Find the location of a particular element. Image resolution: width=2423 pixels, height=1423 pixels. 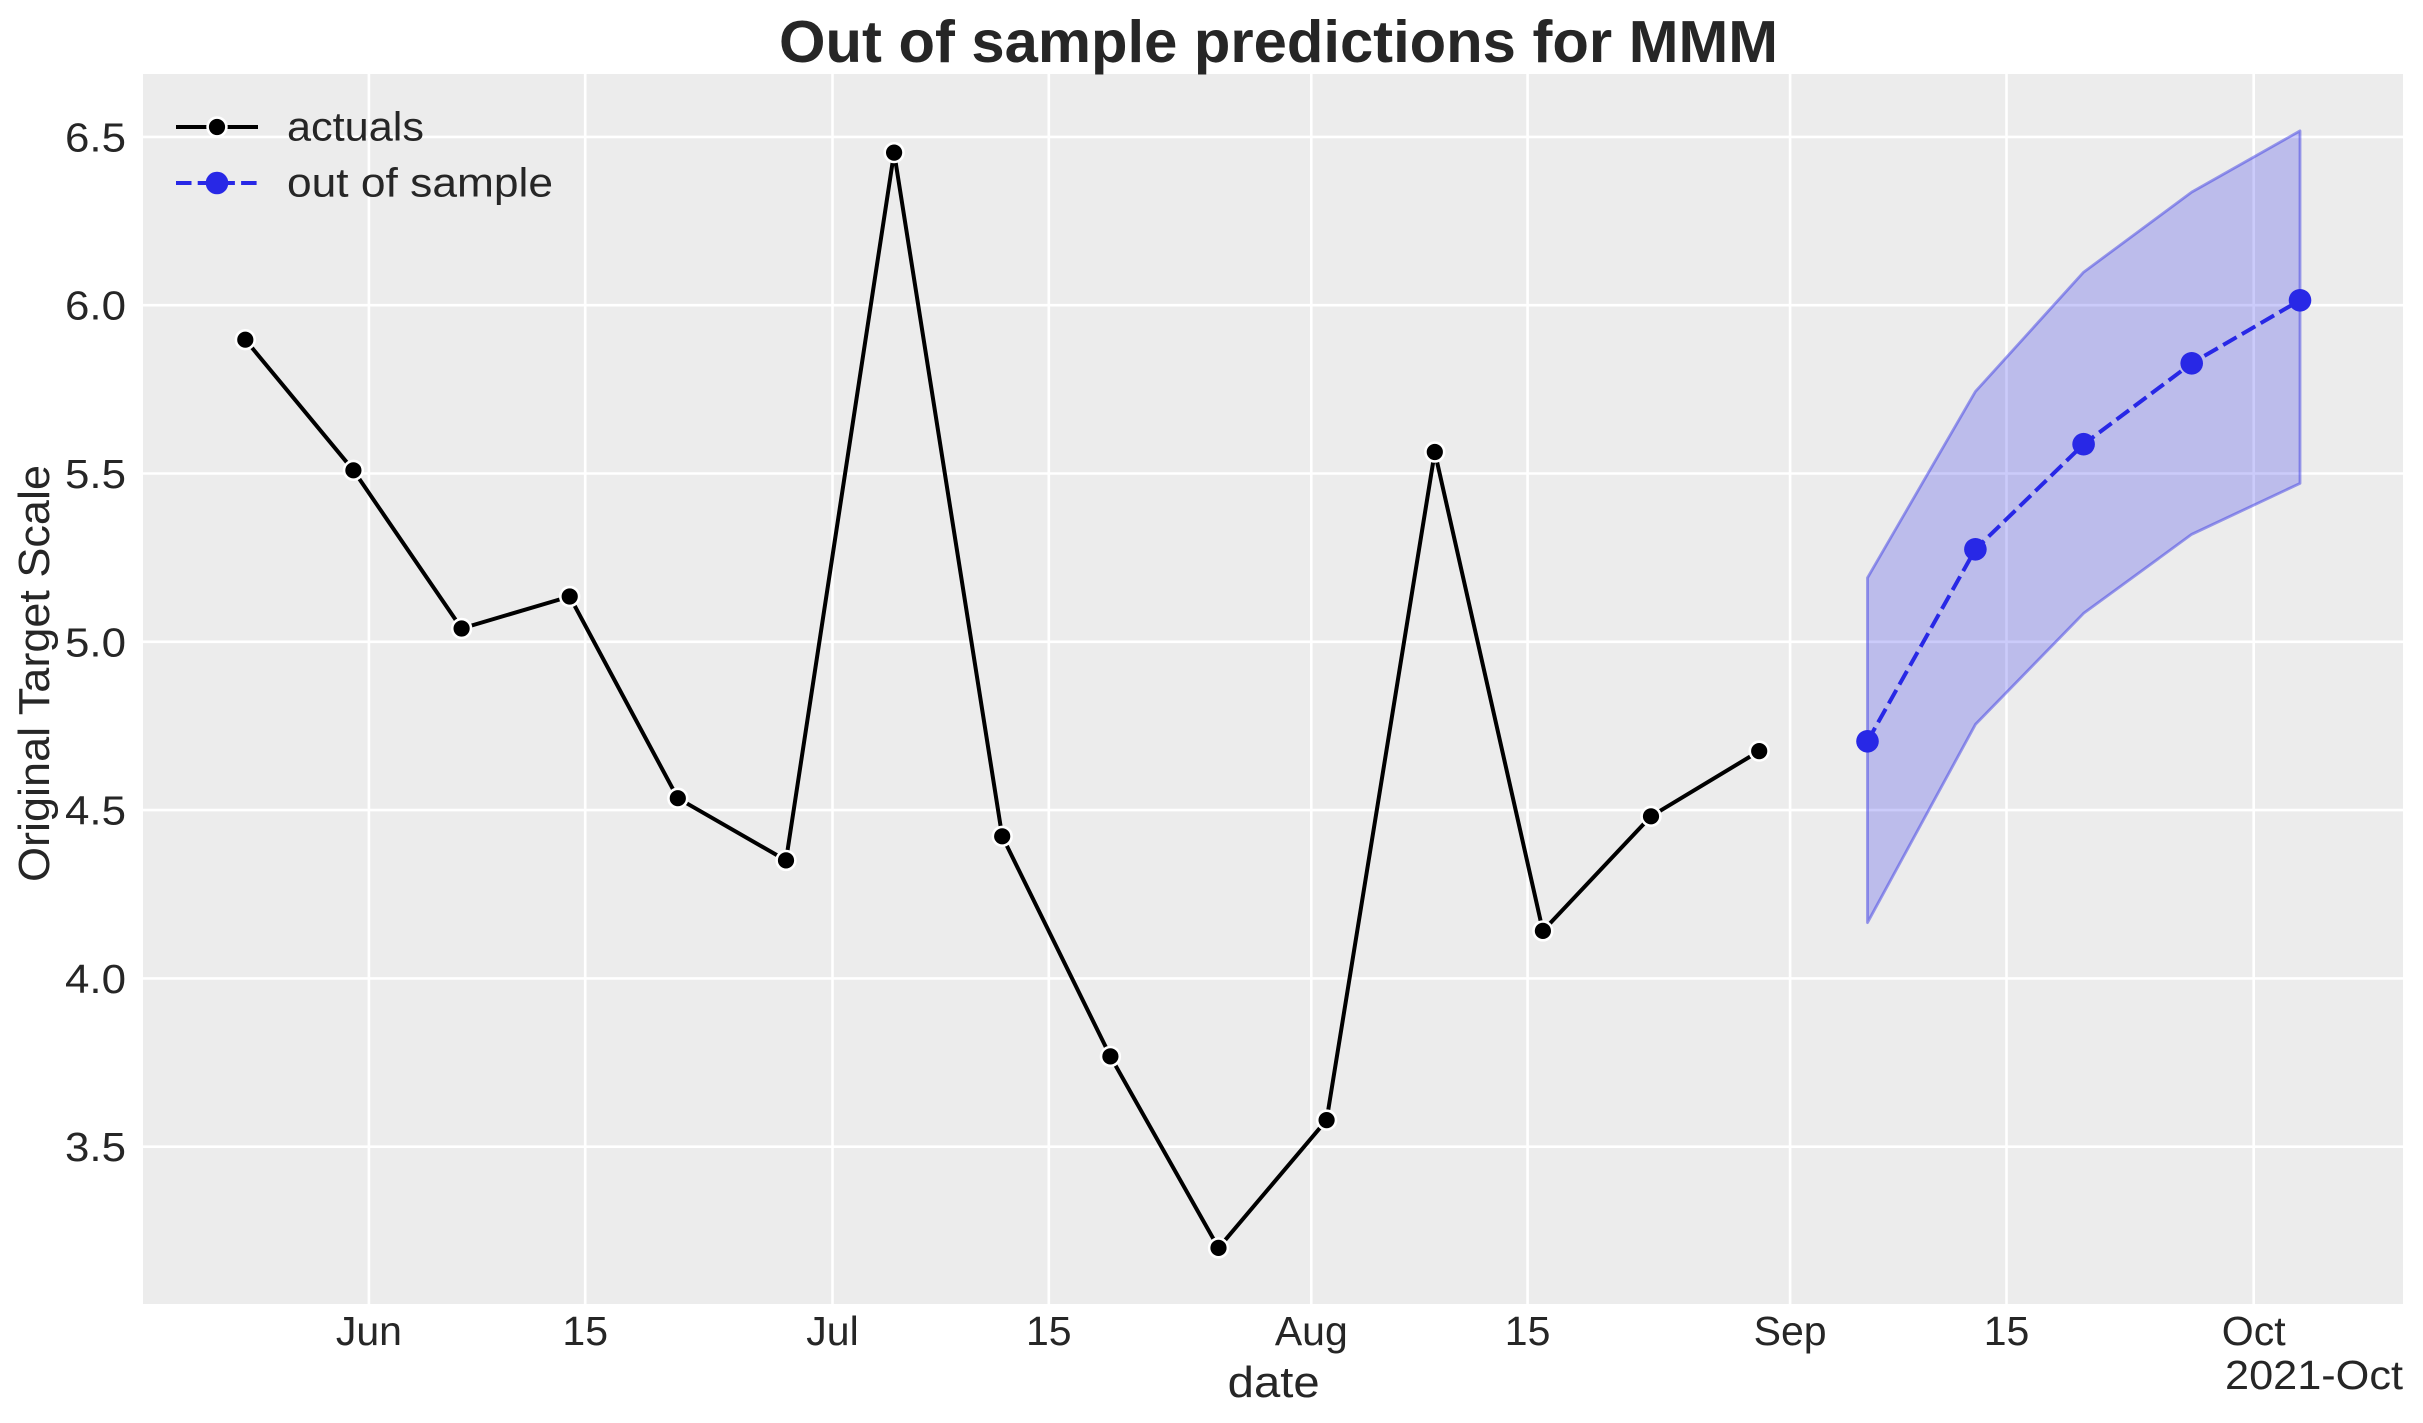

svg-text: 6.5 is located at coordinates (95, 137).